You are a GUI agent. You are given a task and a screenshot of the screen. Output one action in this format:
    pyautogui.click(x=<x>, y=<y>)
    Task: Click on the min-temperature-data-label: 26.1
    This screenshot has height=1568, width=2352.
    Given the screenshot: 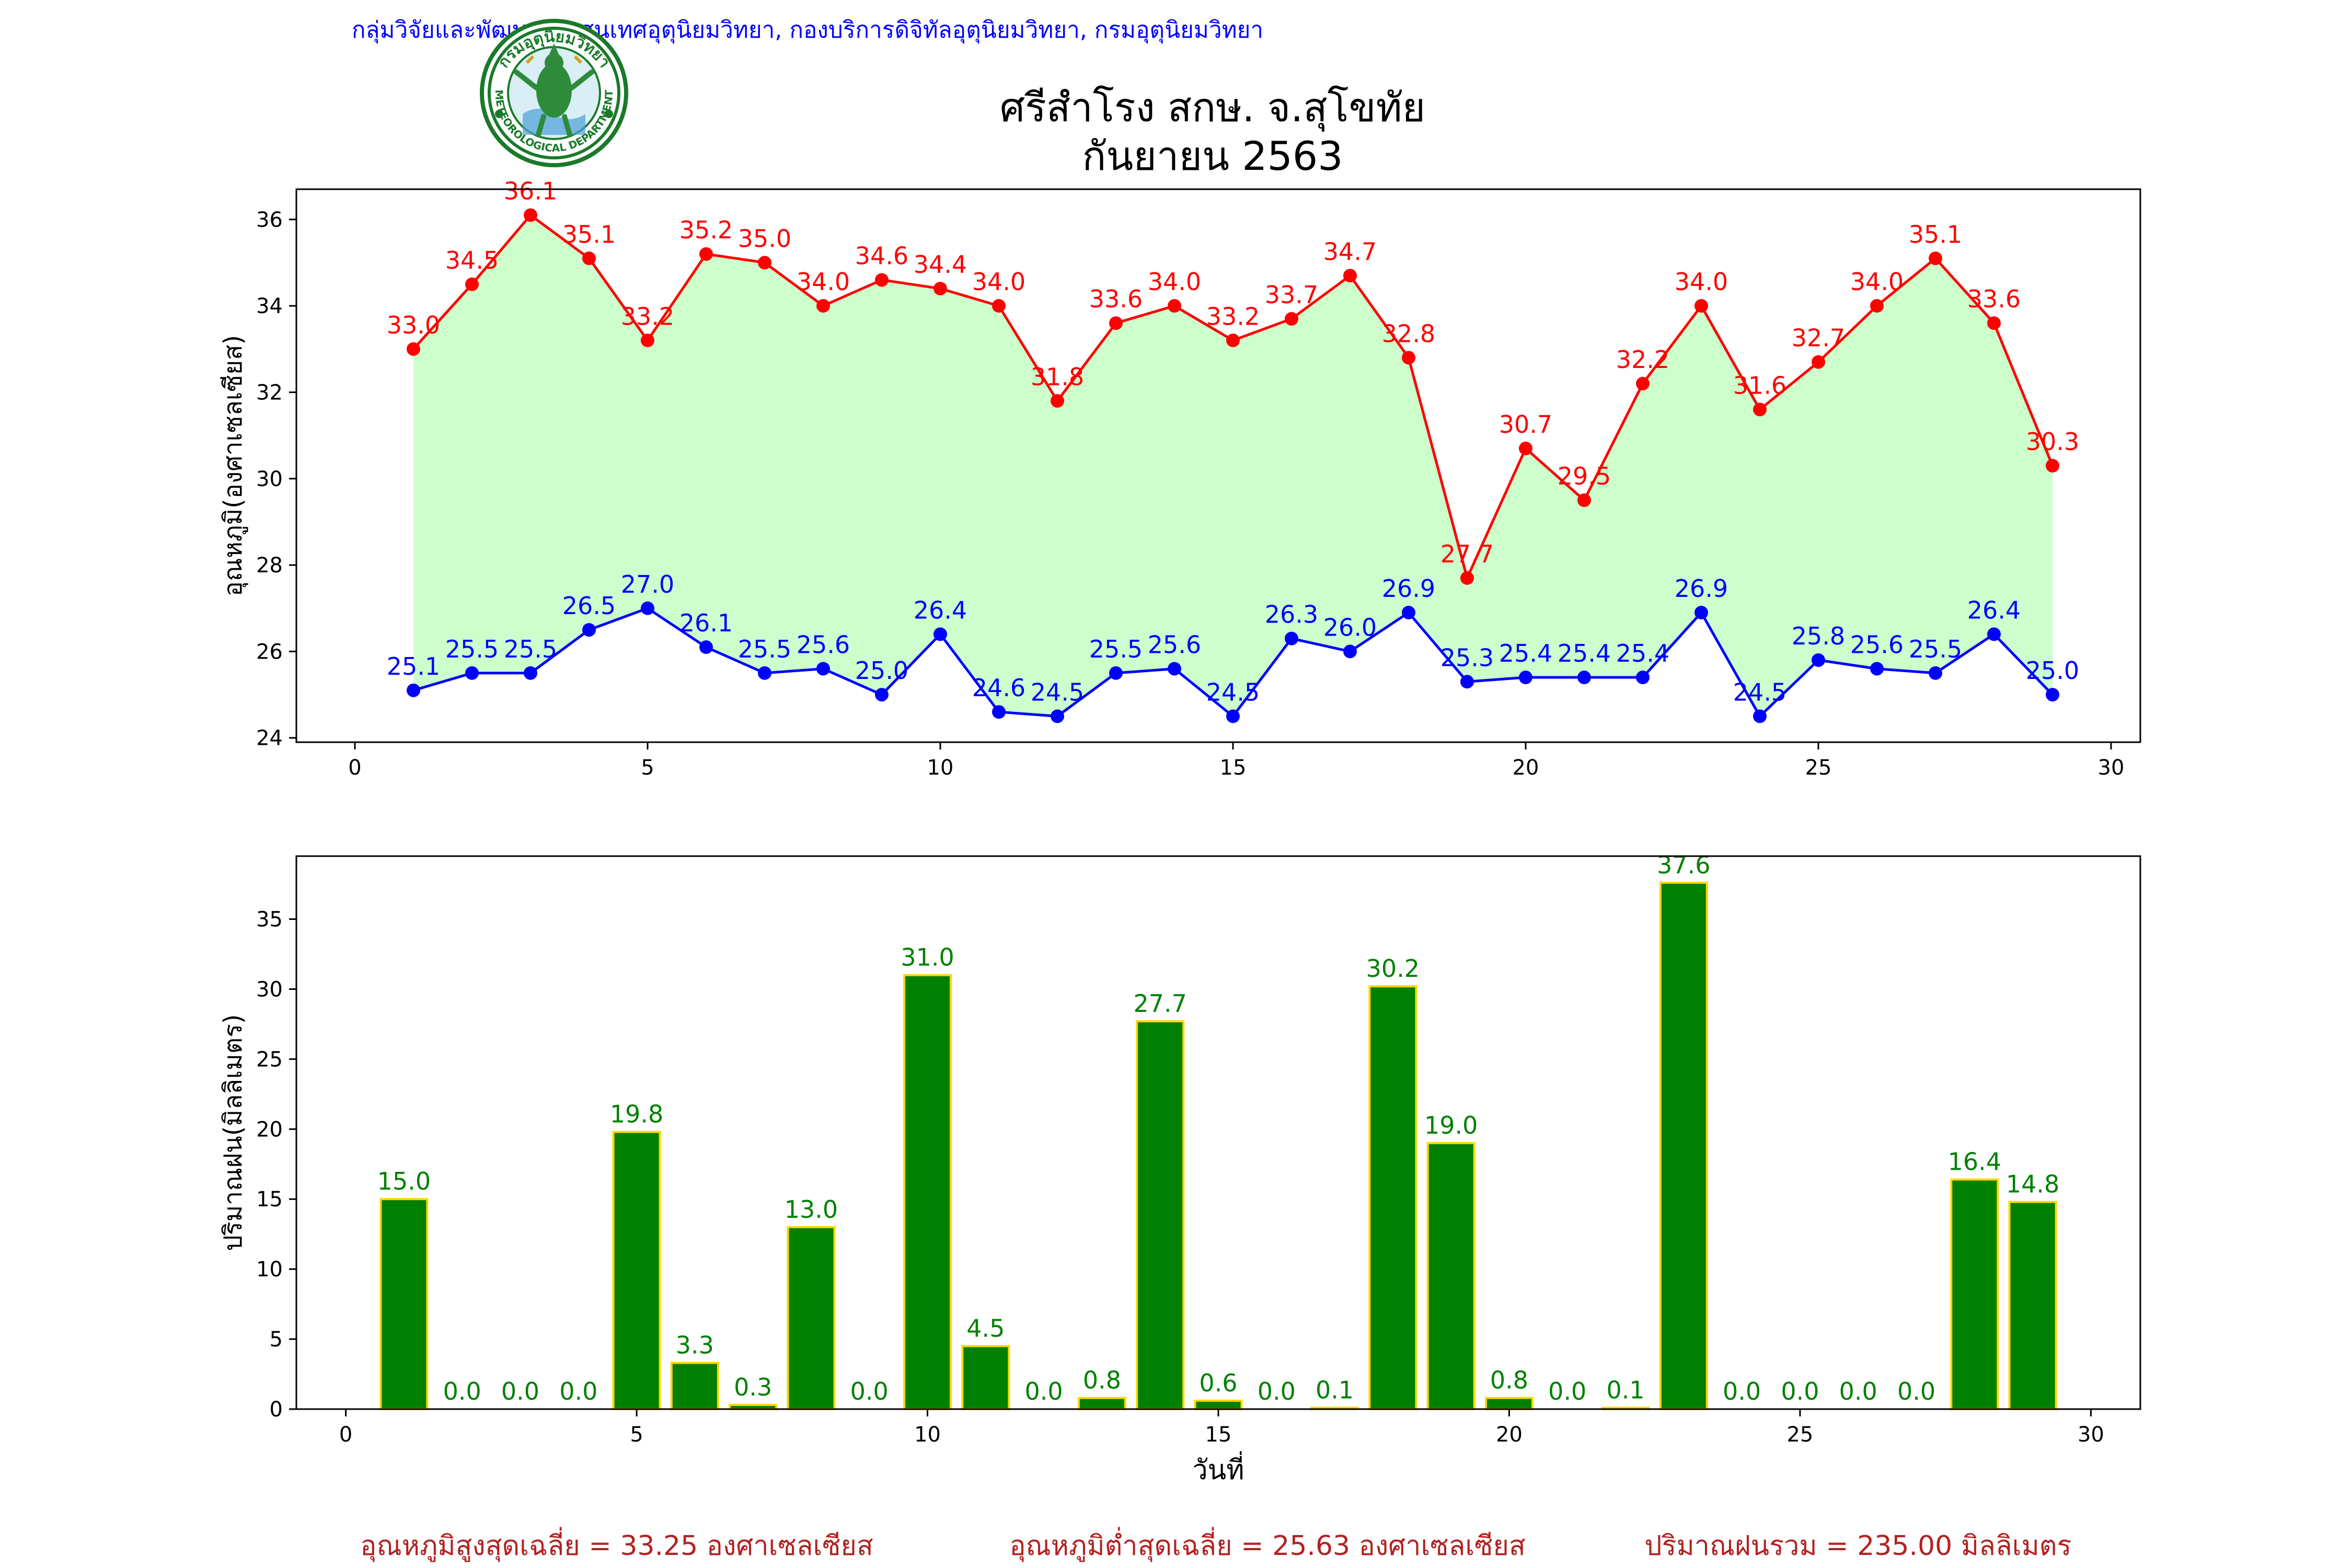 What is the action you would take?
    pyautogui.click(x=706, y=623)
    